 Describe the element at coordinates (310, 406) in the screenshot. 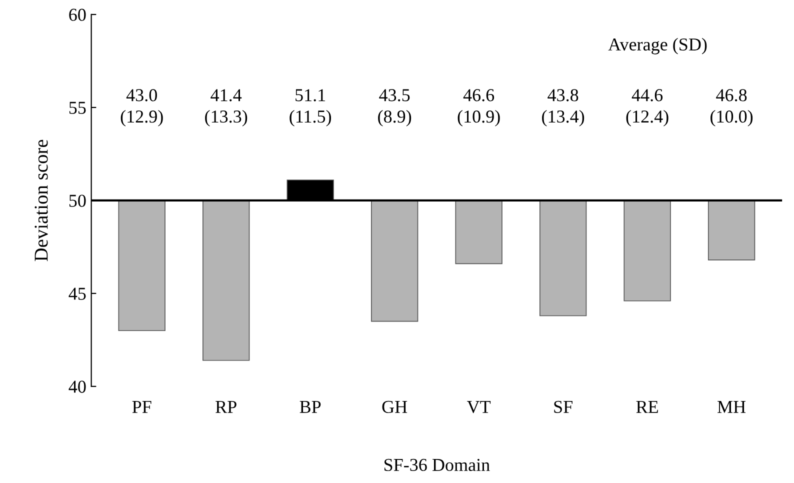

I see `x-tick-label: BP` at that location.